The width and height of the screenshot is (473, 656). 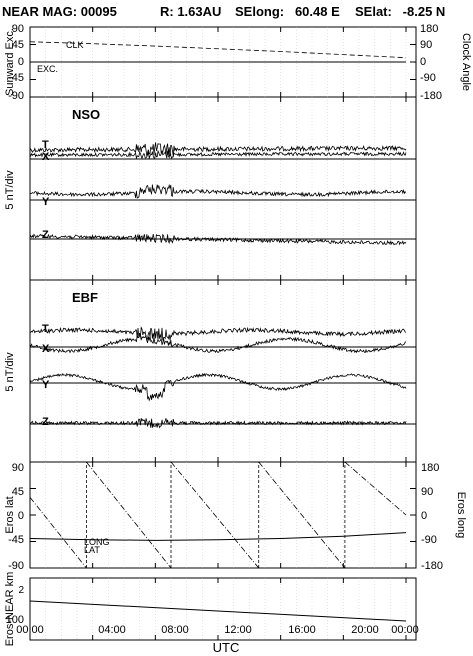 What do you see at coordinates (461, 515) in the screenshot?
I see `eros-ylabel-right: Eros long` at bounding box center [461, 515].